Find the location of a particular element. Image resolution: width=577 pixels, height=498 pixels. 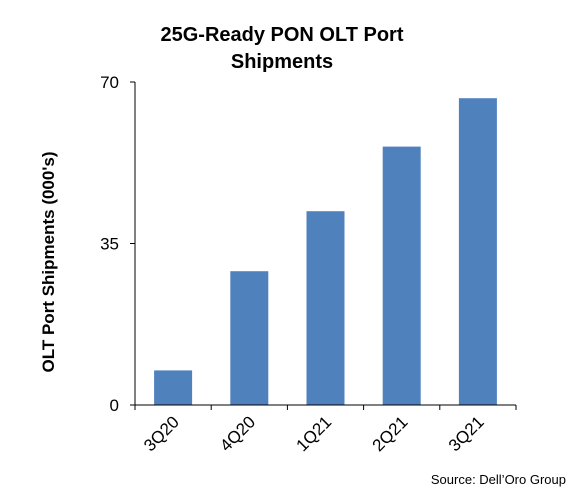

x-tick-label: 2Q21 is located at coordinates (390, 433).